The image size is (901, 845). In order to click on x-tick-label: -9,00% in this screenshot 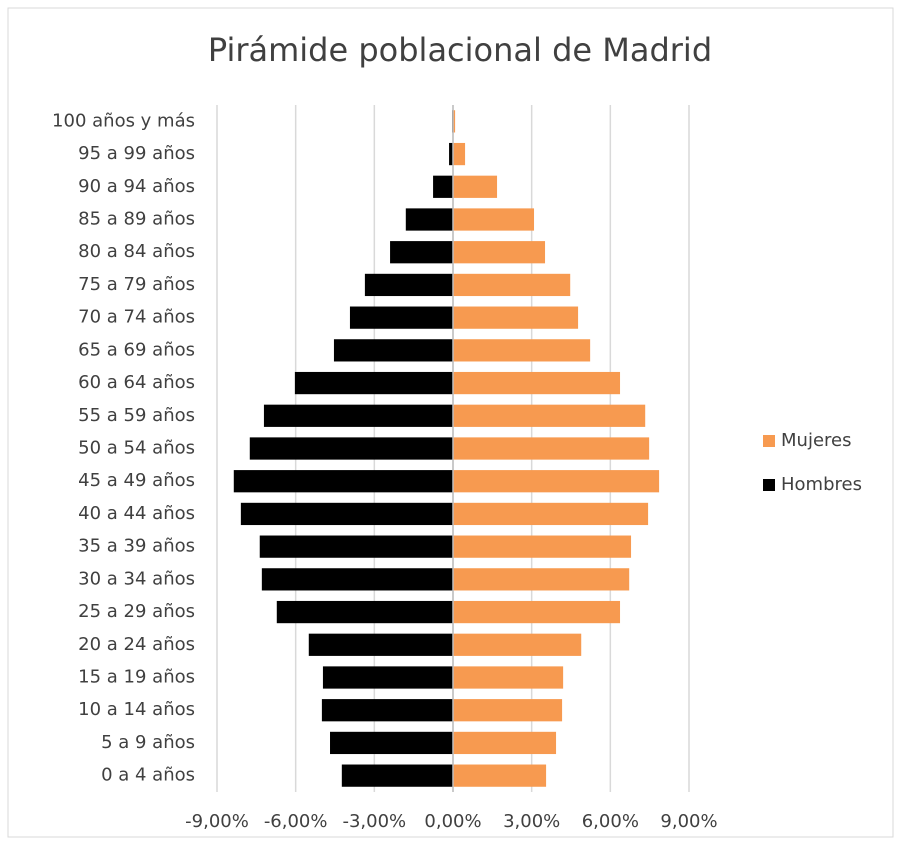, I will do `click(217, 821)`.